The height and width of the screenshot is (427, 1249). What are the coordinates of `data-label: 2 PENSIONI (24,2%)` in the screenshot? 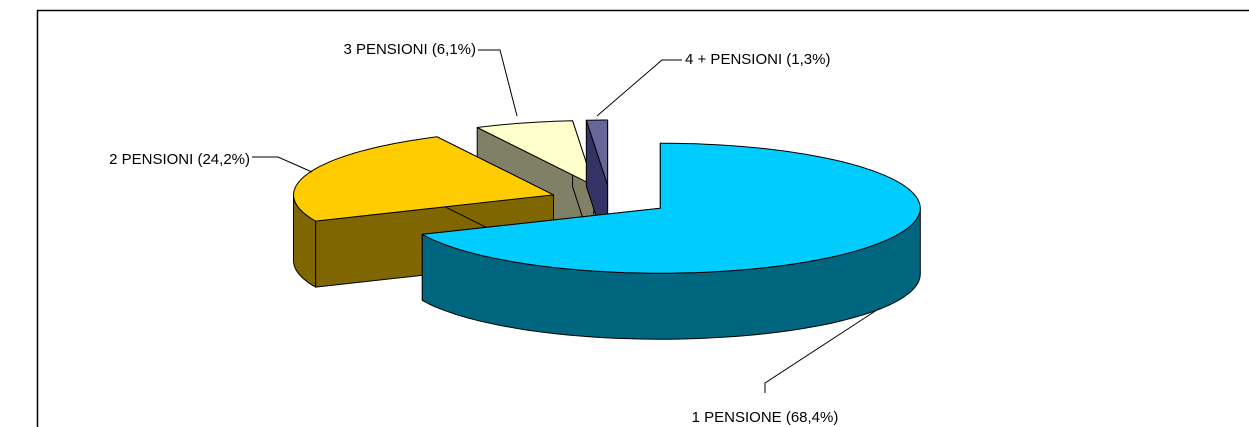 It's located at (179, 159).